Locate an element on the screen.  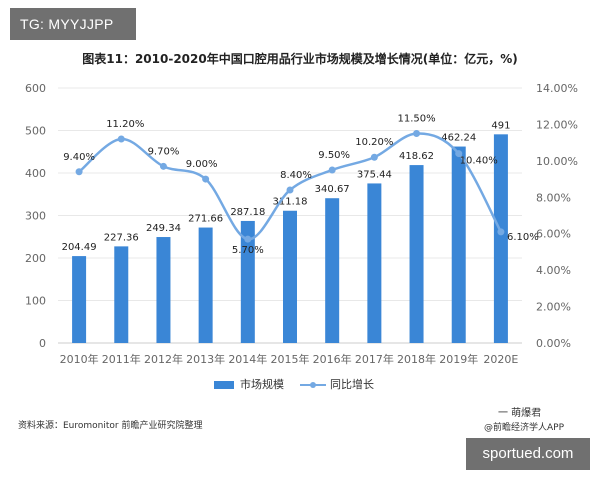
x-tick-label: 2014年 is located at coordinates (247, 359).